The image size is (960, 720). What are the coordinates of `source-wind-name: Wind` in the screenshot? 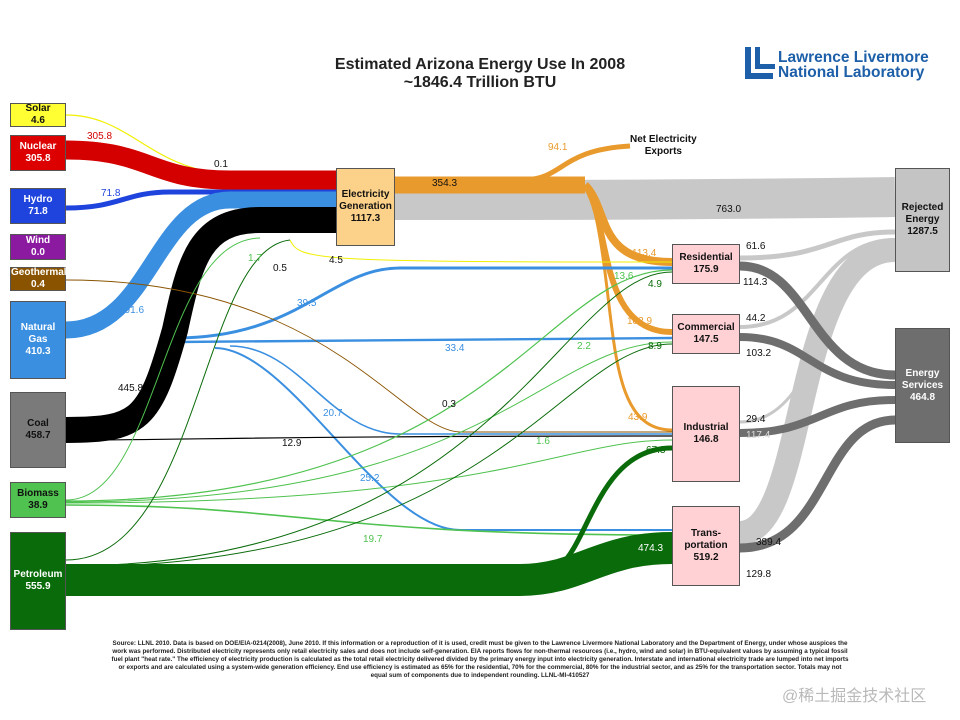 It's located at (38, 240).